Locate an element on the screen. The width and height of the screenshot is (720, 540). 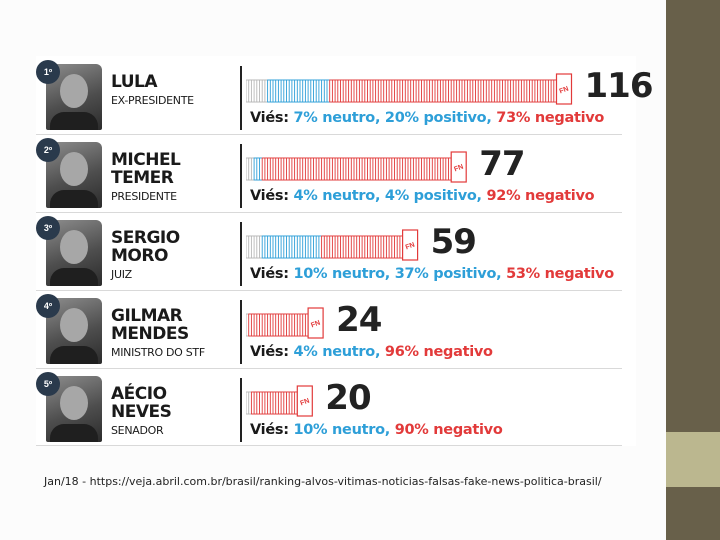
bias-positive: 4% positivo, is located at coordinates (433, 196).